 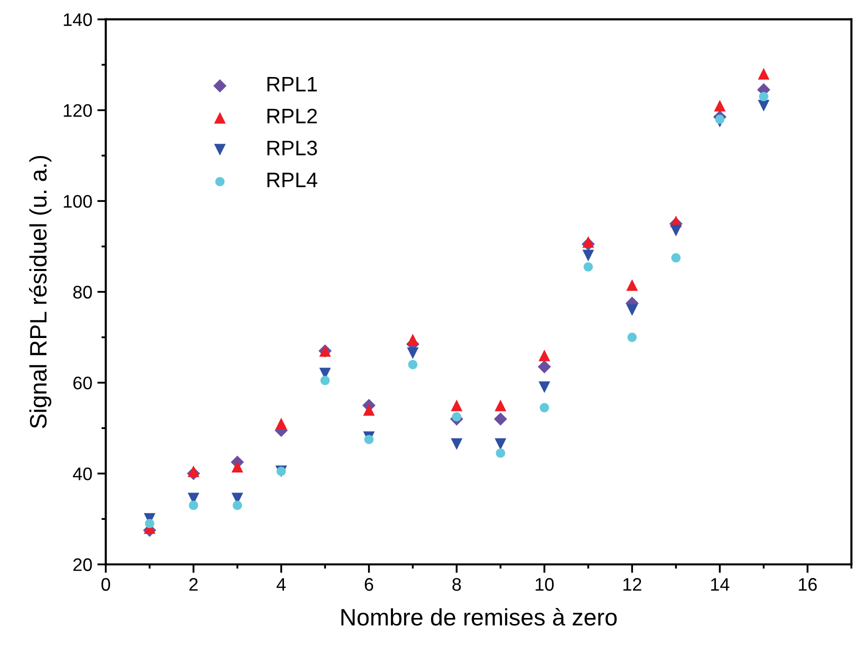 I want to click on y-tick-label: 40, so click(x=82, y=473).